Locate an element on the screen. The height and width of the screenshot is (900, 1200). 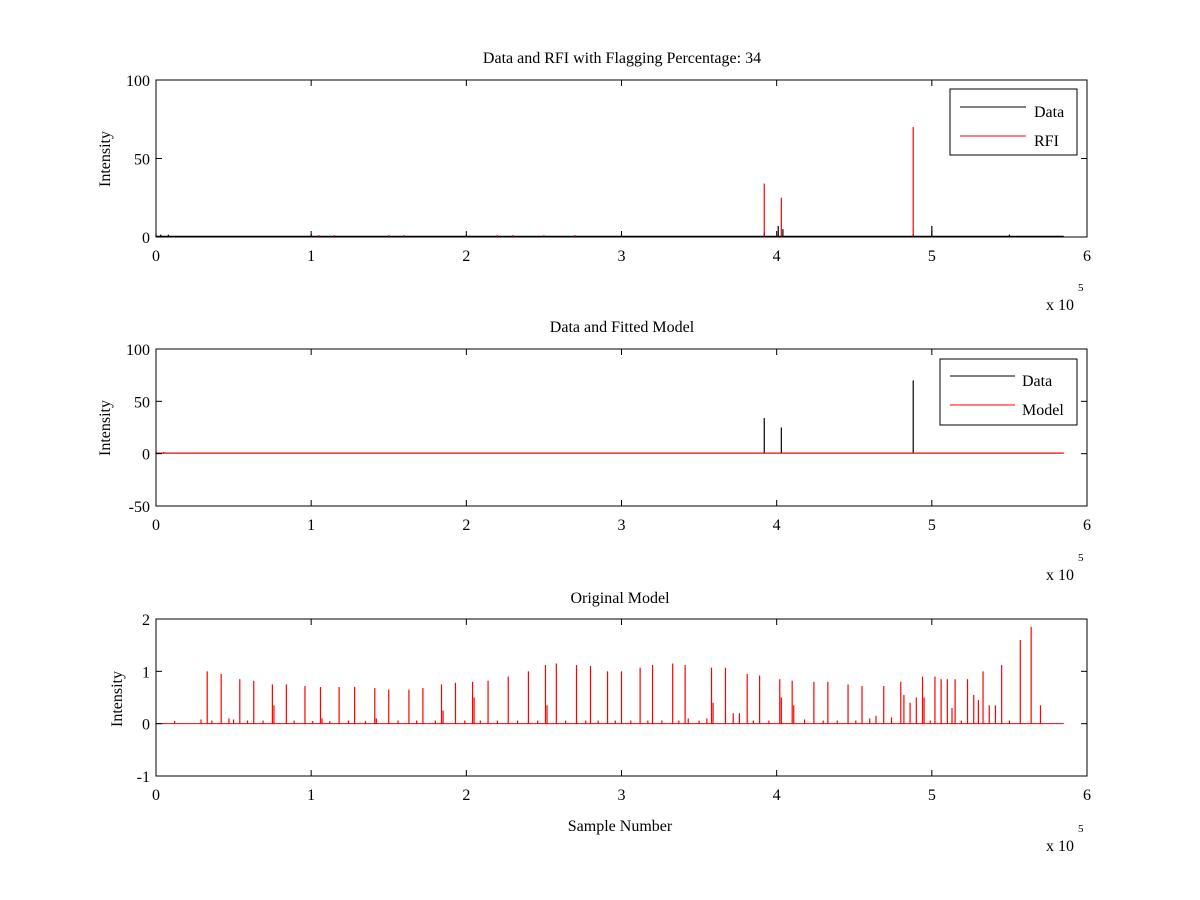
axes-2-x-multiplier: x 10 is located at coordinates (1060, 575).